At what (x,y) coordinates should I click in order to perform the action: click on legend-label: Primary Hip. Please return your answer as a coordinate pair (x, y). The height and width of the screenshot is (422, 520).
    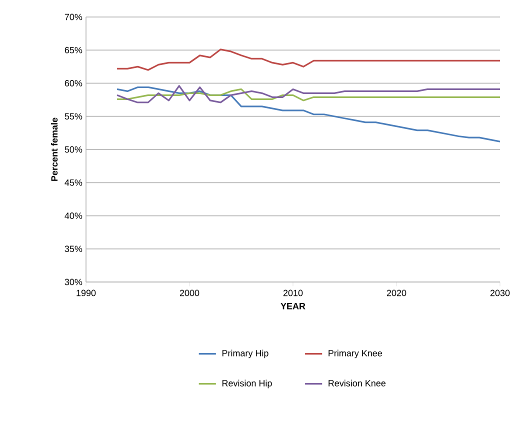
    Looking at the image, I should click on (245, 354).